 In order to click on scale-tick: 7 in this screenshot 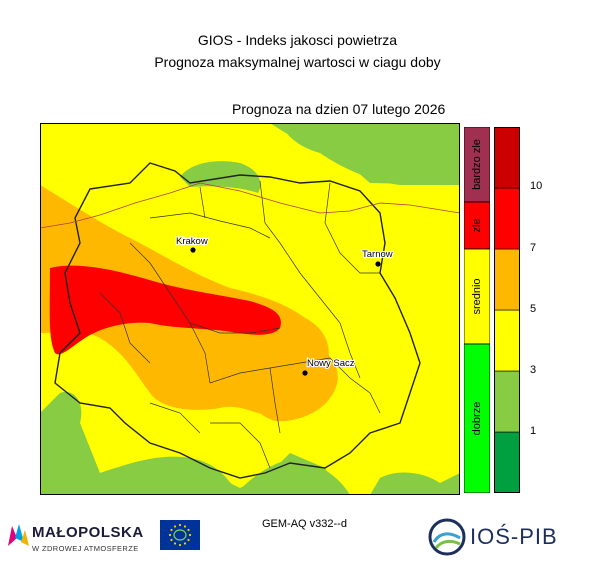, I will do `click(533, 248)`.